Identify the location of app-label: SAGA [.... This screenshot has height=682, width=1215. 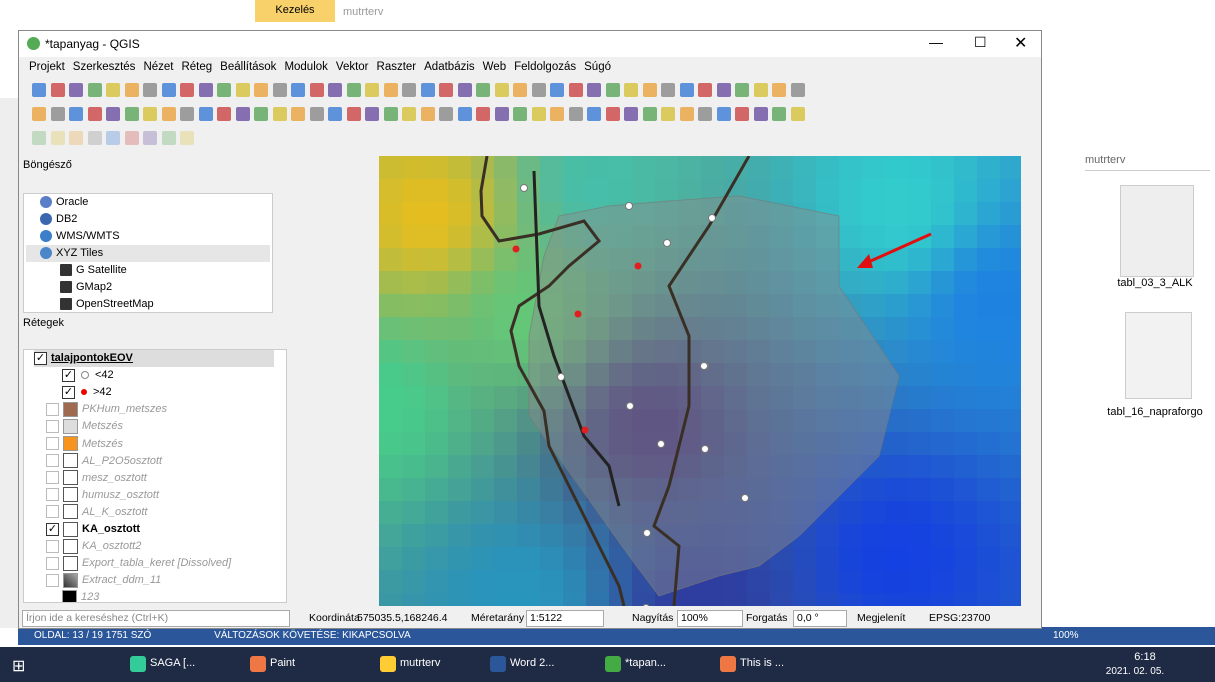
(173, 663).